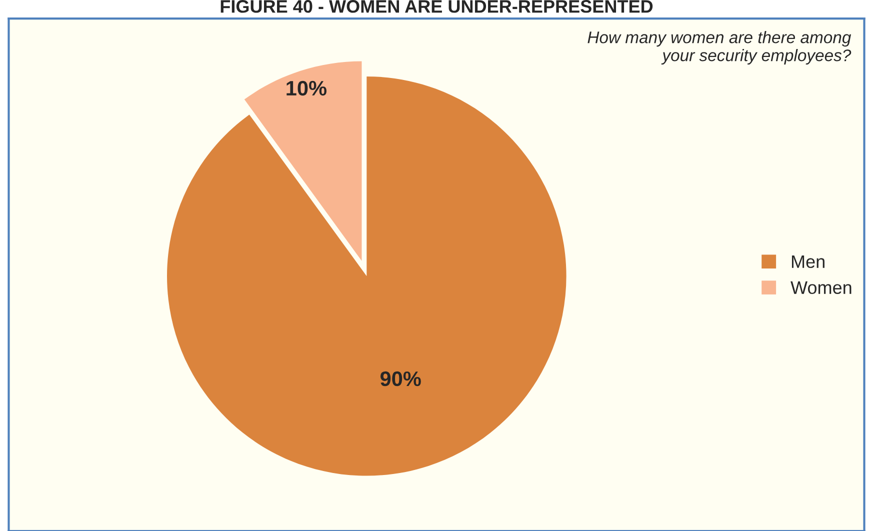 The image size is (873, 531). What do you see at coordinates (808, 261) in the screenshot?
I see `legend-label: Men` at bounding box center [808, 261].